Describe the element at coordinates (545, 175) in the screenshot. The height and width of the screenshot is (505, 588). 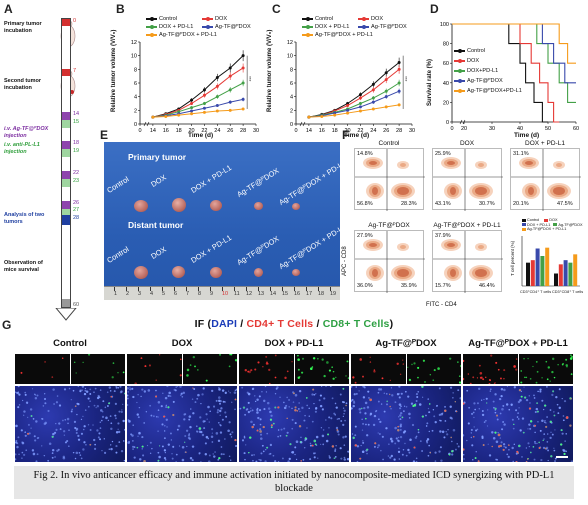
I see `flow-plot: DOX + PD-L1 31.1% 20.1% 47.5%` at that location.